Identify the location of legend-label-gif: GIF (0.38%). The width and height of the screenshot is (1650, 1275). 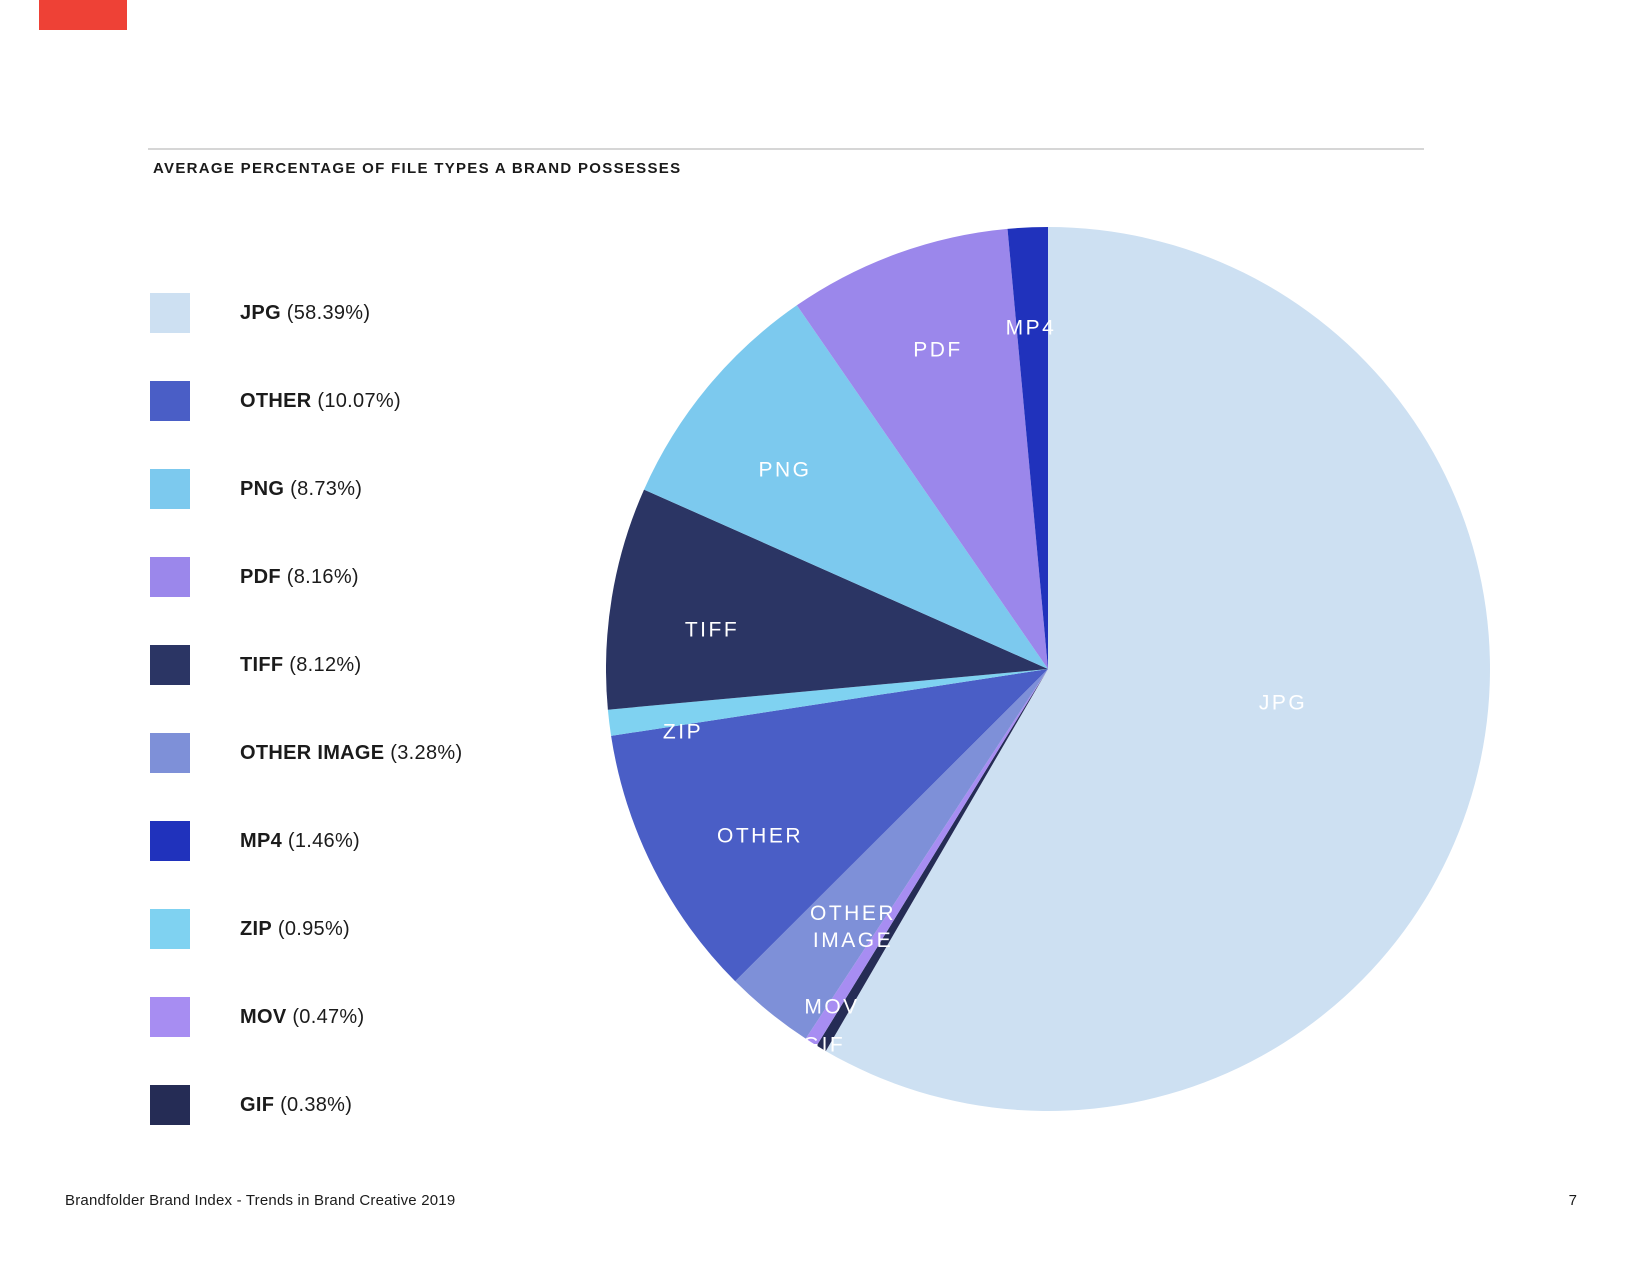
(296, 1104).